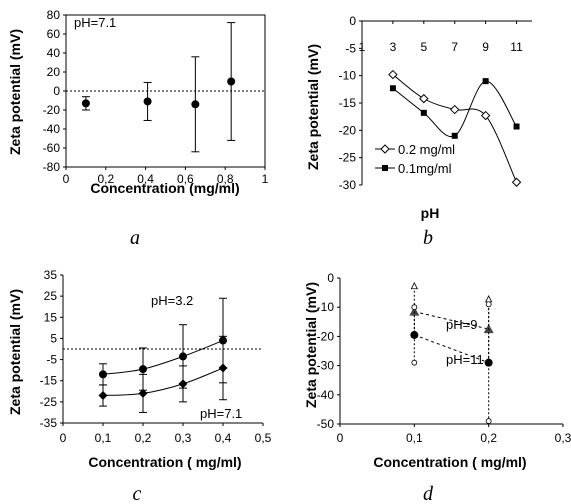  I want to click on panel-a-ylabel: Zeta potential (mV), so click(15, 92).